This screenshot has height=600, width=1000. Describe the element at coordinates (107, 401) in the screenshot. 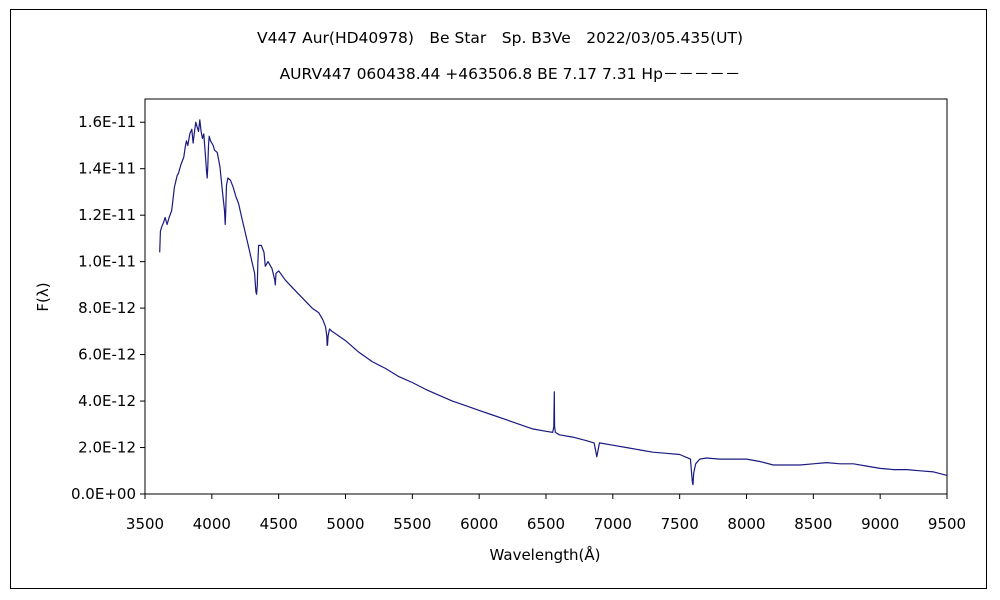

I see `y-tick-label: 4.0E-12` at that location.